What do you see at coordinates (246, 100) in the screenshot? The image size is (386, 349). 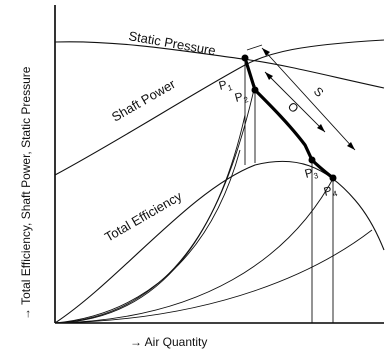 I see `p2-subscript: 2` at bounding box center [246, 100].